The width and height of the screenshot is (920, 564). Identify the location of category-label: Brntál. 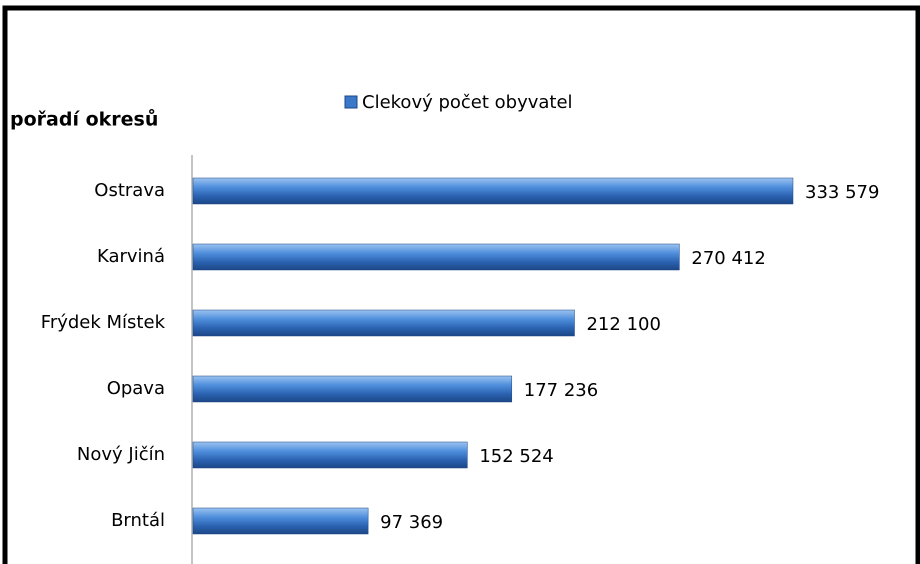
(138, 520).